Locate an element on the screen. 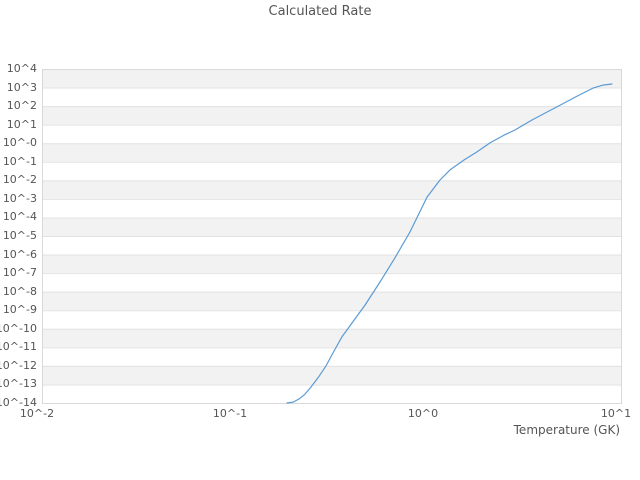 Image resolution: width=640 pixels, height=480 pixels. y-tick-label: 10^-11 is located at coordinates (18, 347).